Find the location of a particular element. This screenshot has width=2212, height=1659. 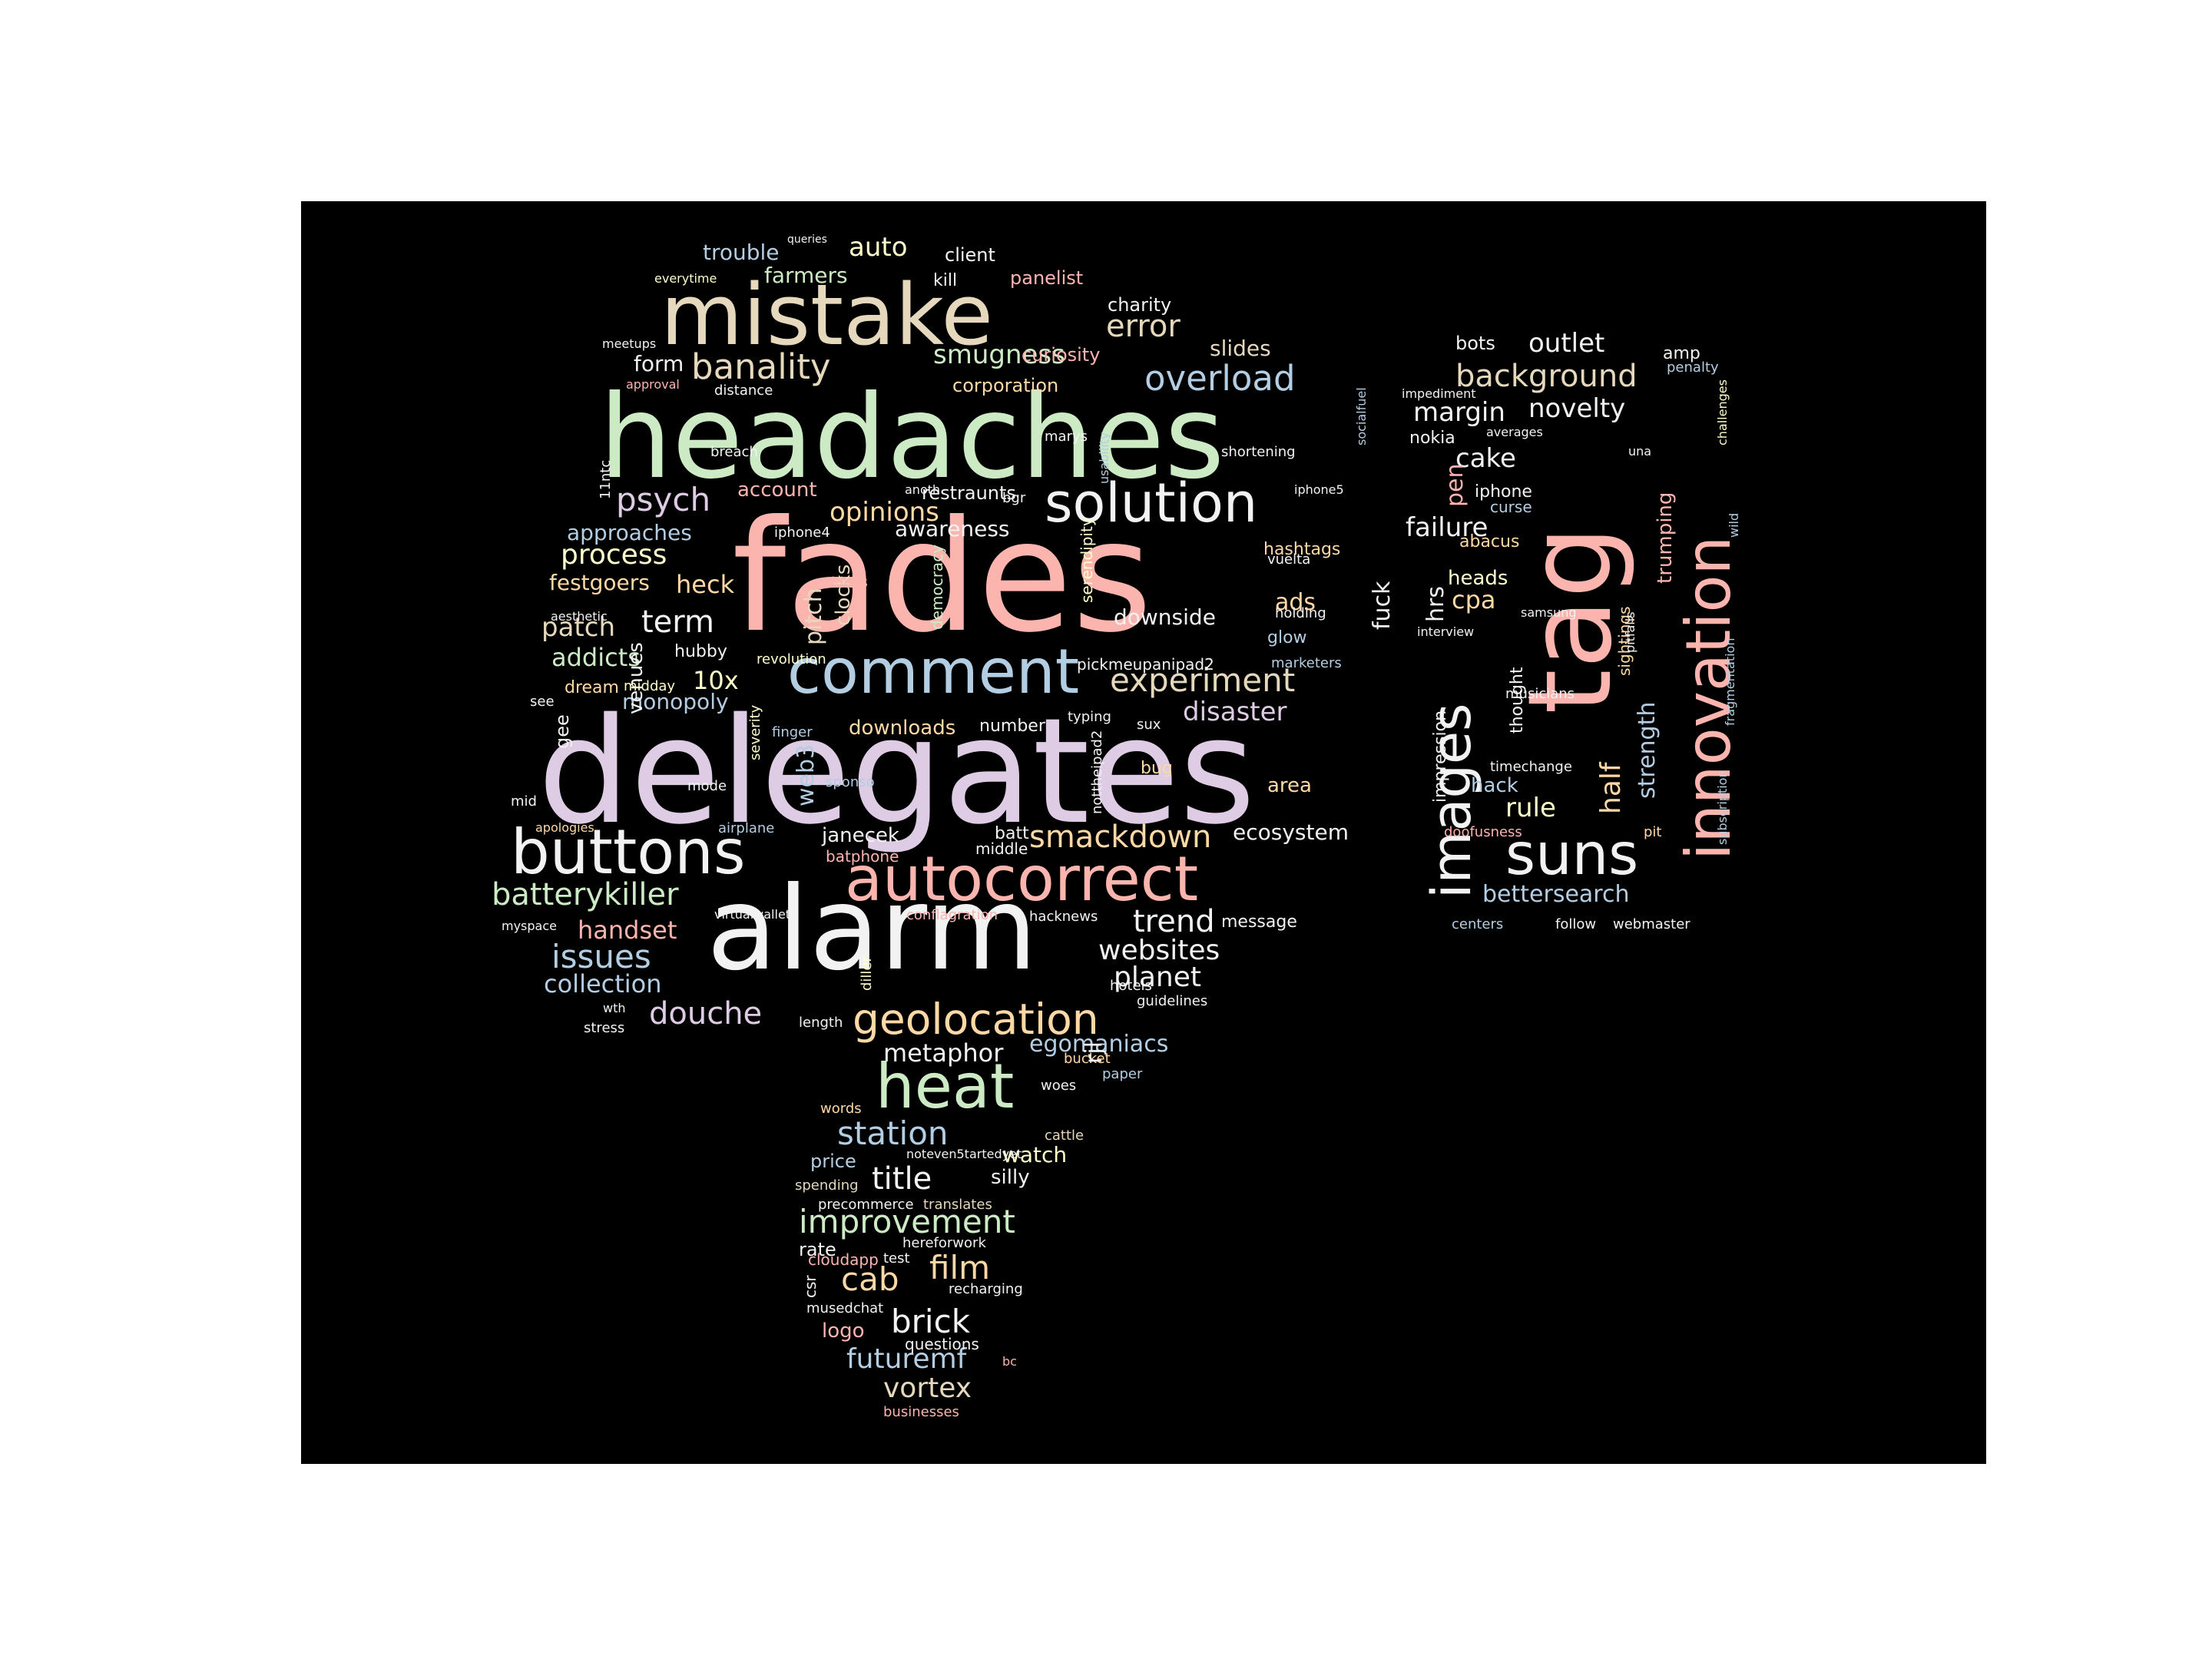

word-158: breach is located at coordinates (734, 452).